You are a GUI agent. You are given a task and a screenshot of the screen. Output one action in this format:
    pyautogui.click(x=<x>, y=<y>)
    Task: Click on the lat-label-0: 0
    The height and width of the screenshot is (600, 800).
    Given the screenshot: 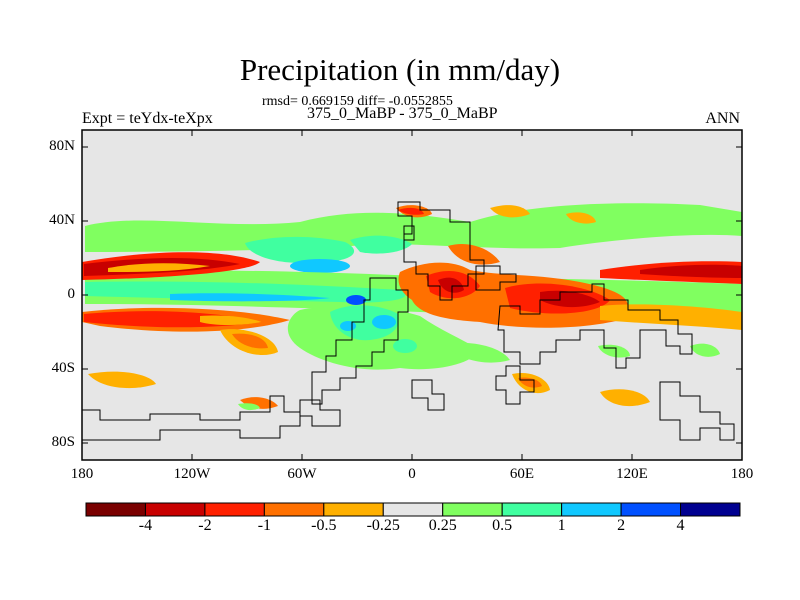 What is the action you would take?
    pyautogui.click(x=71, y=294)
    